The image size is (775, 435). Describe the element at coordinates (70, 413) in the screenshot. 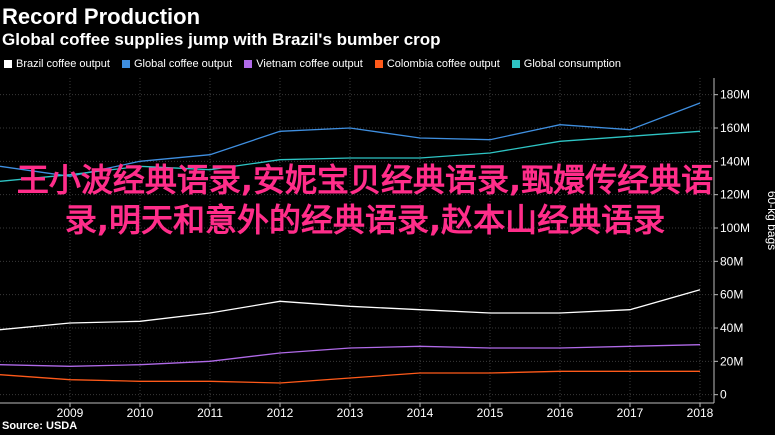

I see `x-tick-label: 2009` at that location.